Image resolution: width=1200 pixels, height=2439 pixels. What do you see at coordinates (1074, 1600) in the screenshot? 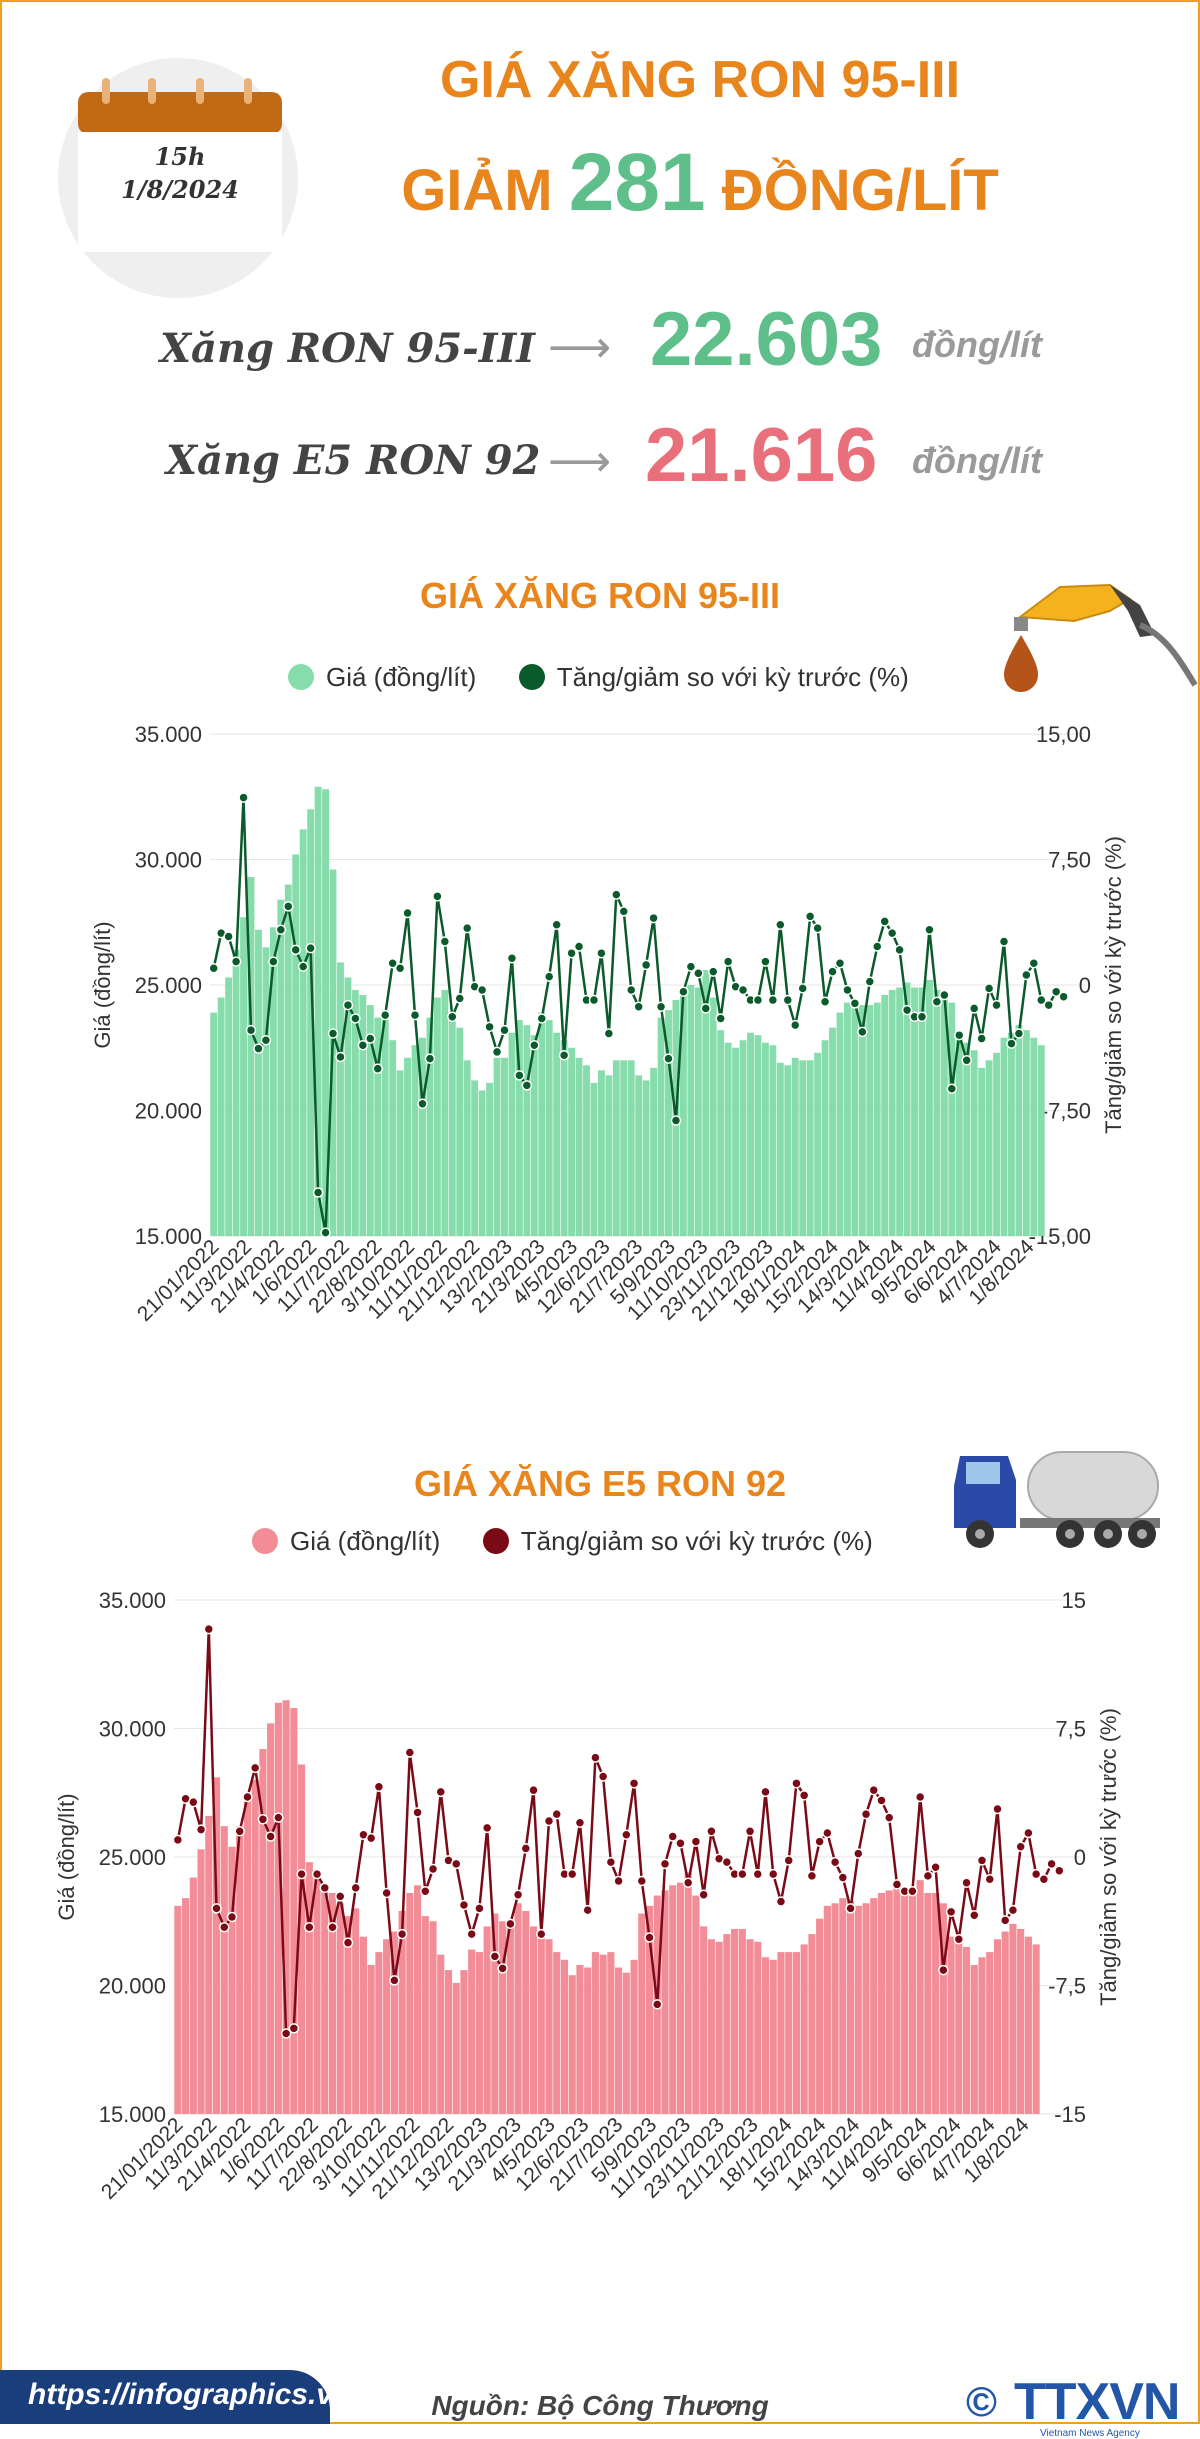
I see `chart2-y2-tick: 15` at bounding box center [1074, 1600].